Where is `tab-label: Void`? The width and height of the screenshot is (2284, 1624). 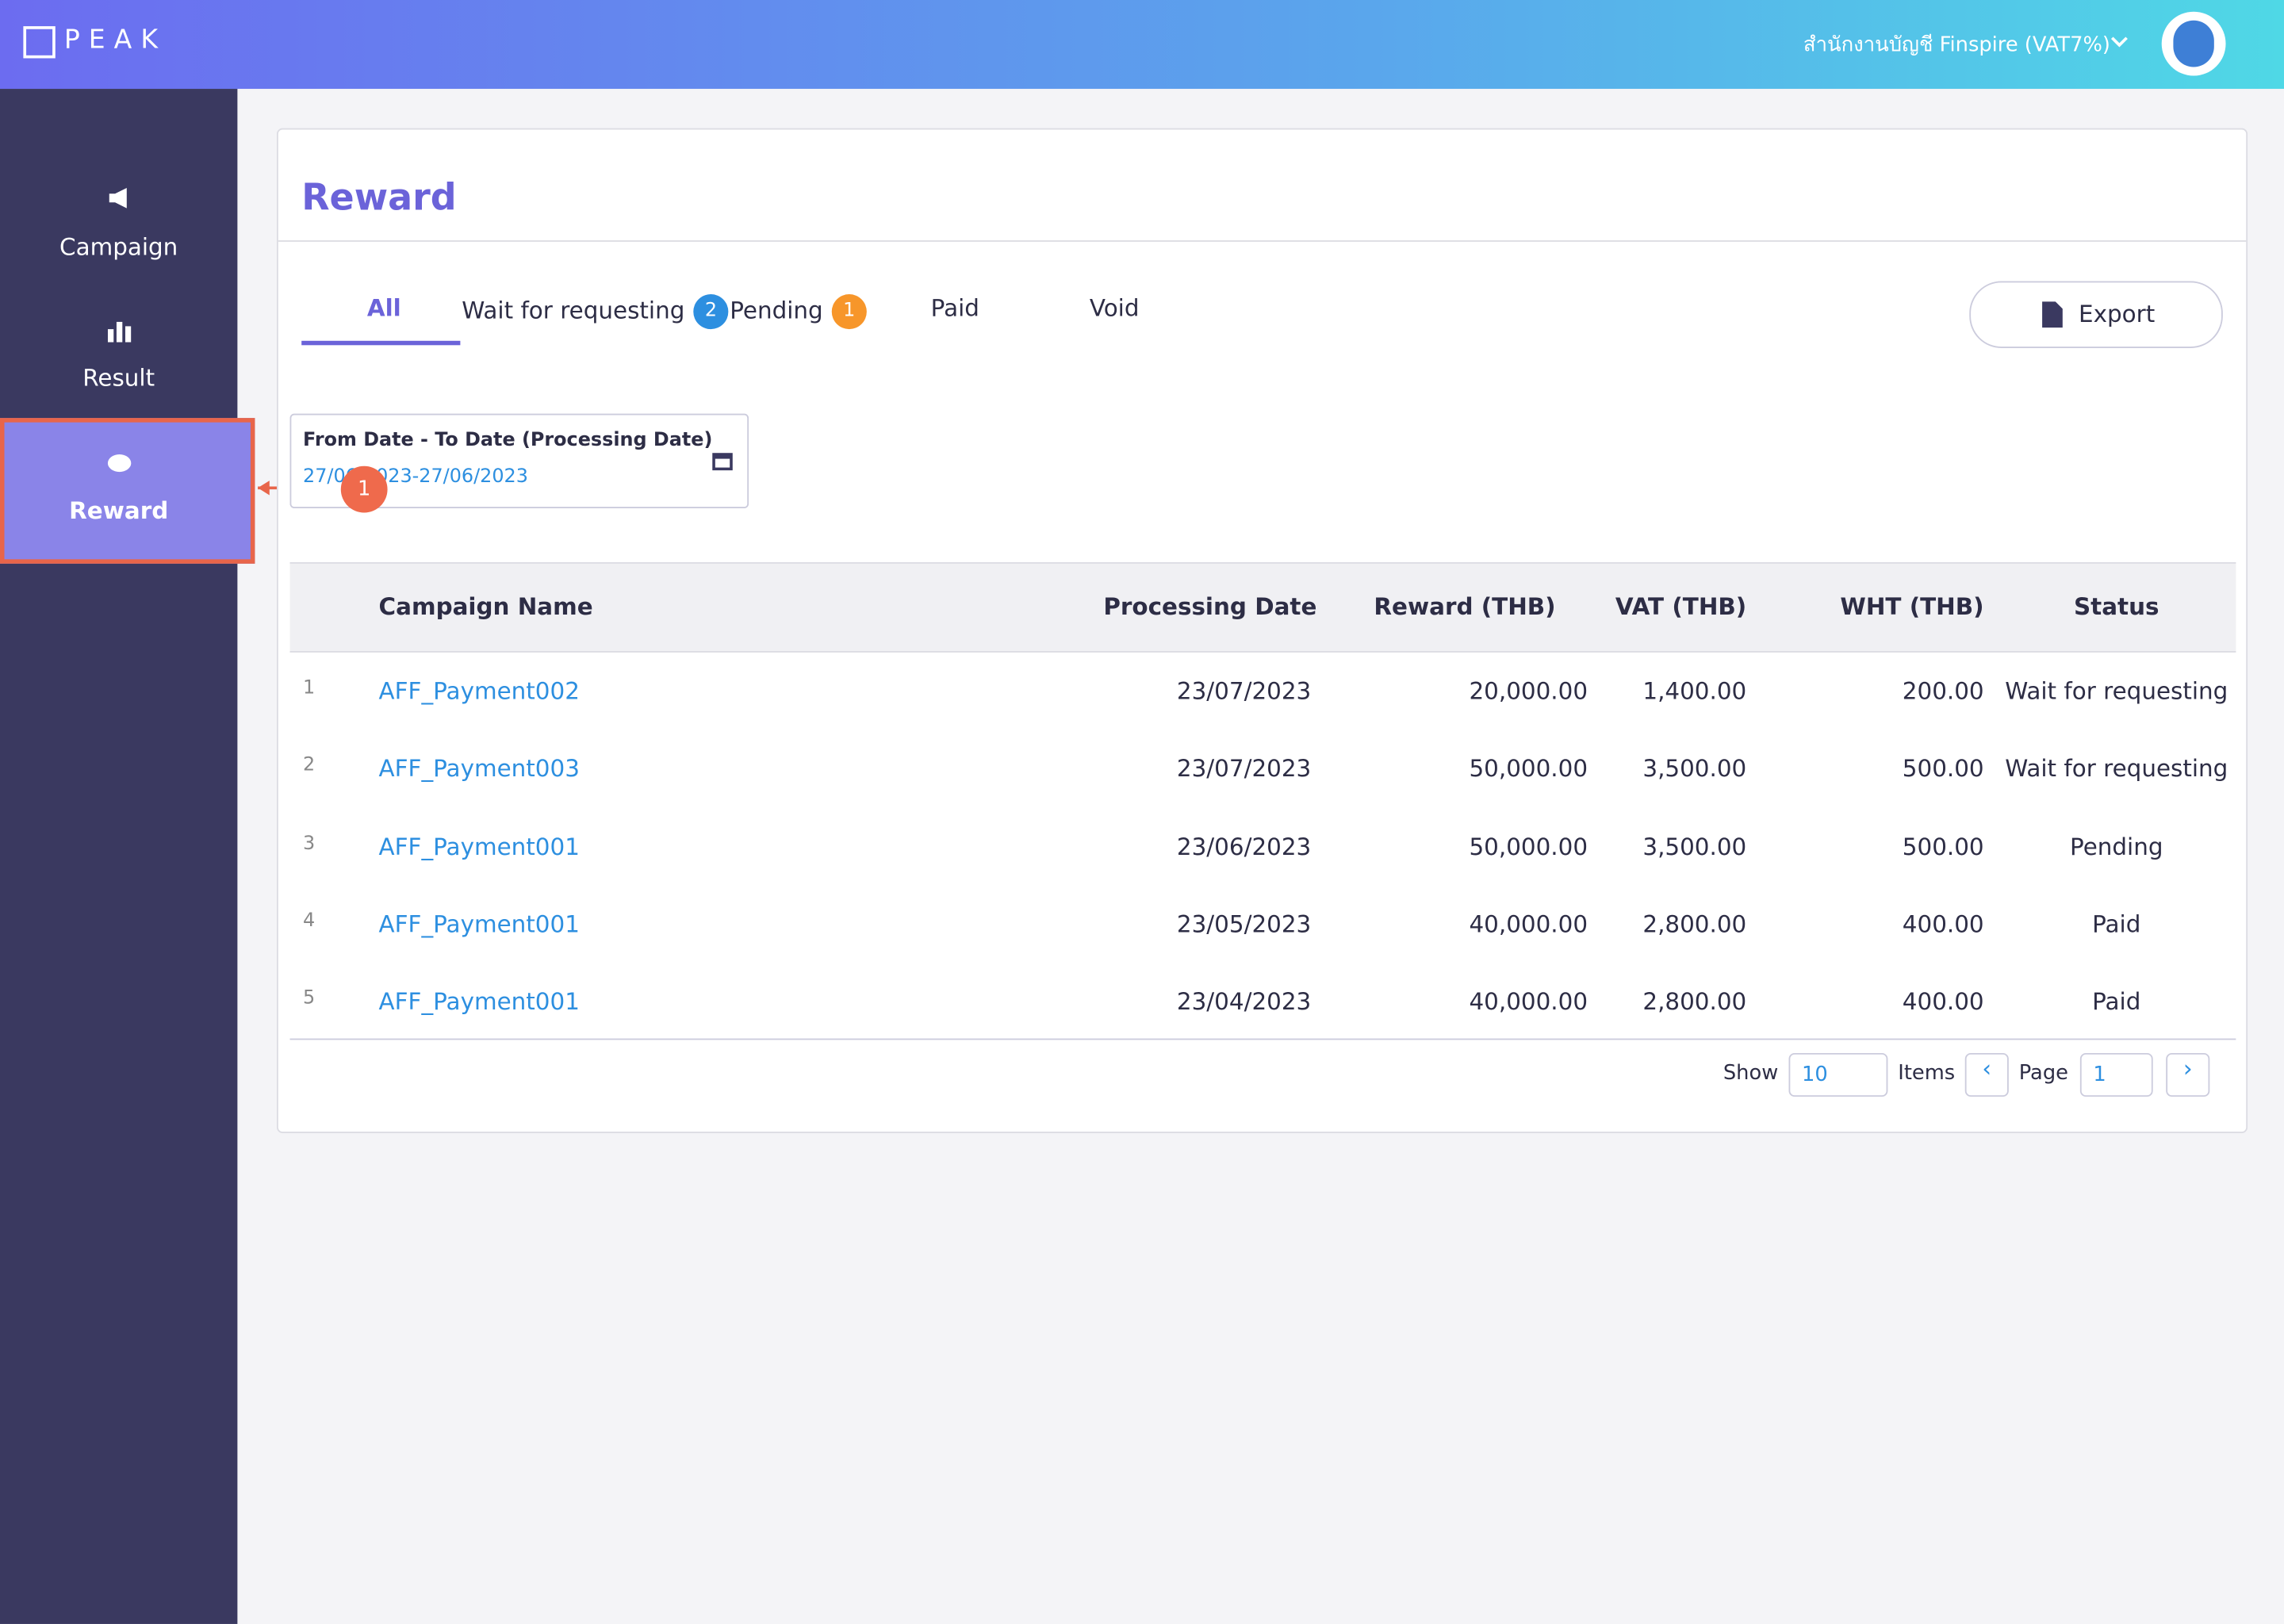 tab-label: Void is located at coordinates (1114, 308).